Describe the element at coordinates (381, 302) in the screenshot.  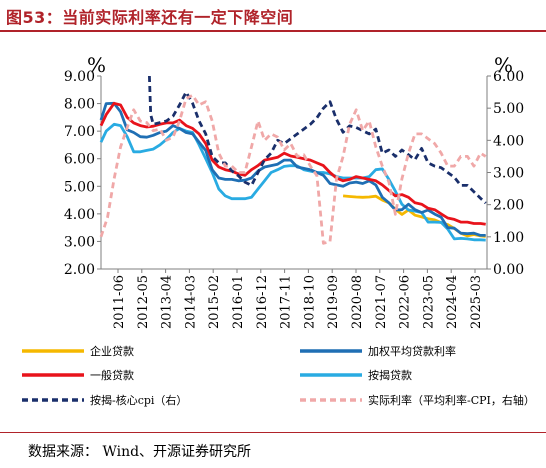
I see `x-tick-label: 2021-07` at that location.